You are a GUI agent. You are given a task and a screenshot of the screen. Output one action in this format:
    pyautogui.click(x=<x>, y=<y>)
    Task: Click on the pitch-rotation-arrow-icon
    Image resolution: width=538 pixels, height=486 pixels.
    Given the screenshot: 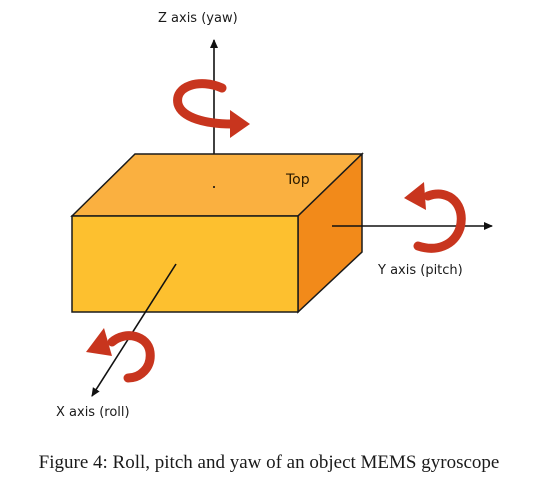 What is the action you would take?
    pyautogui.click(x=435, y=217)
    